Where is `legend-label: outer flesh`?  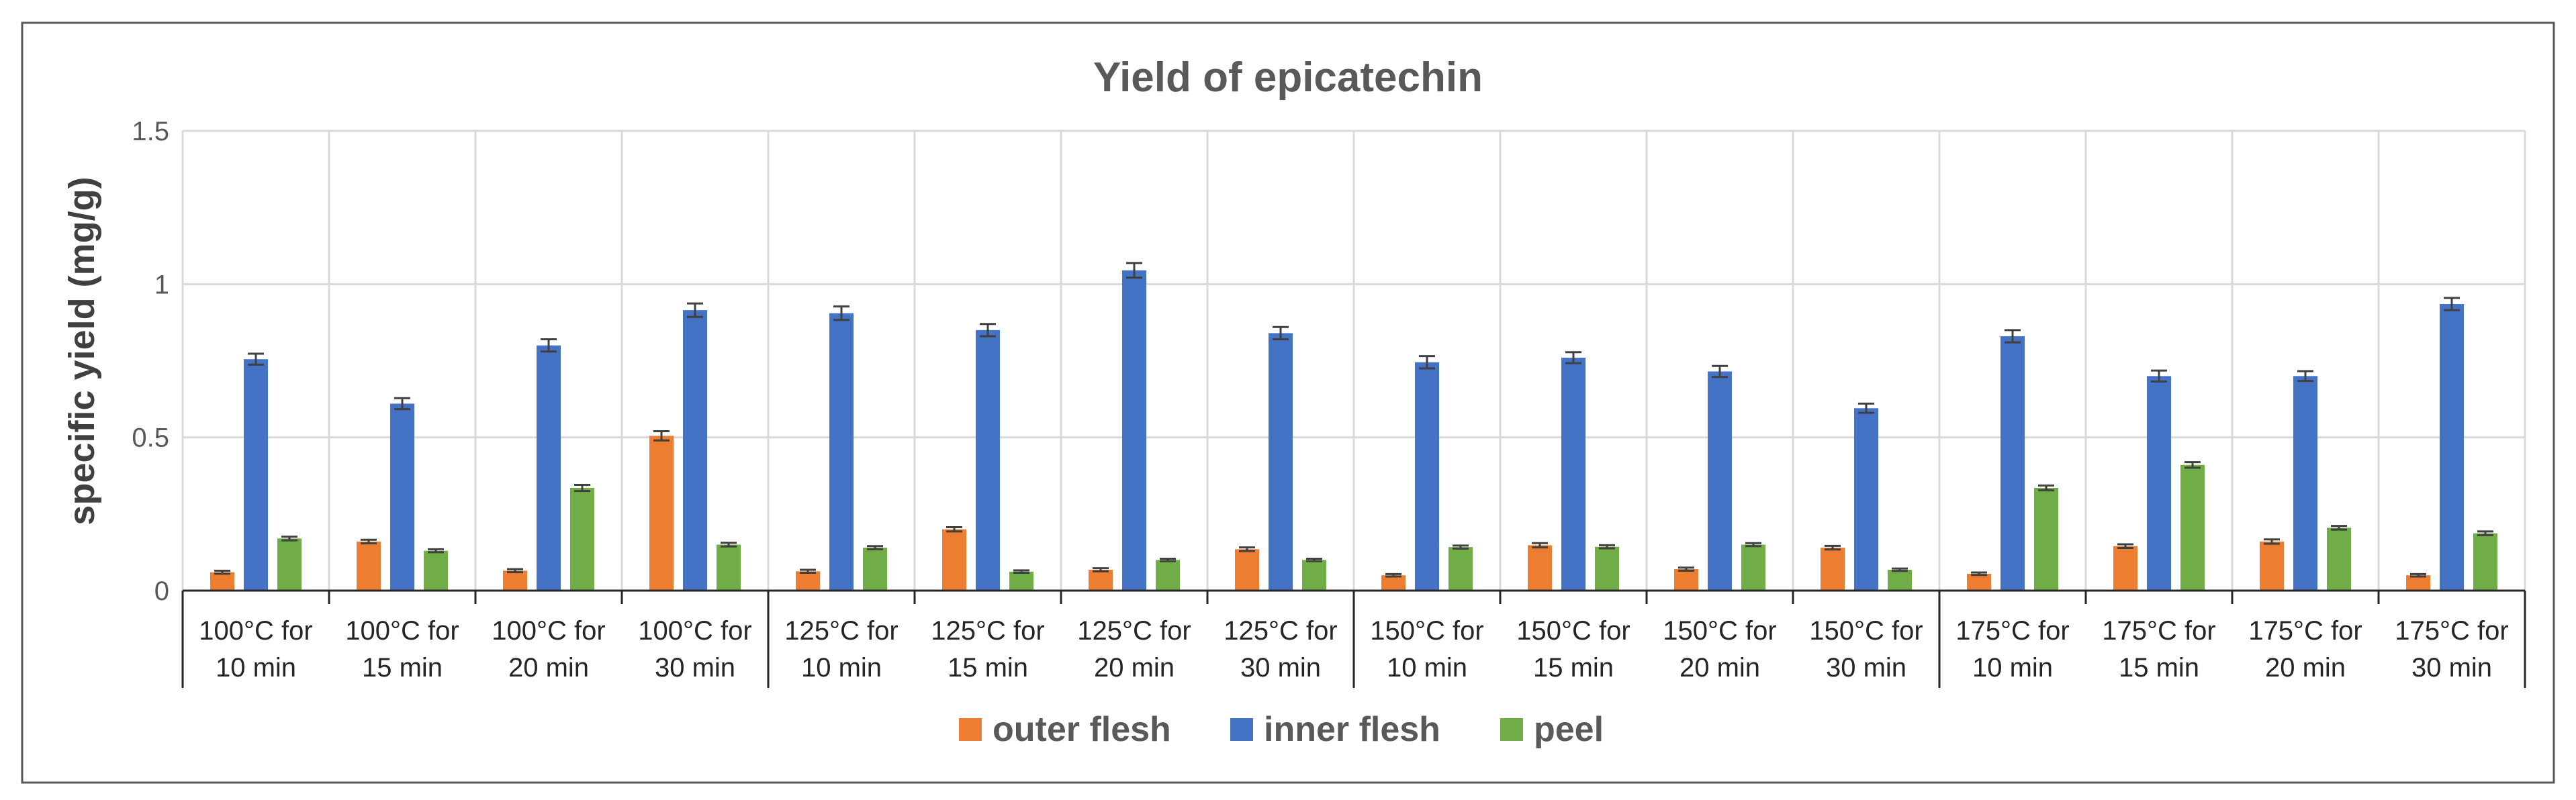 legend-label: outer flesh is located at coordinates (1082, 729).